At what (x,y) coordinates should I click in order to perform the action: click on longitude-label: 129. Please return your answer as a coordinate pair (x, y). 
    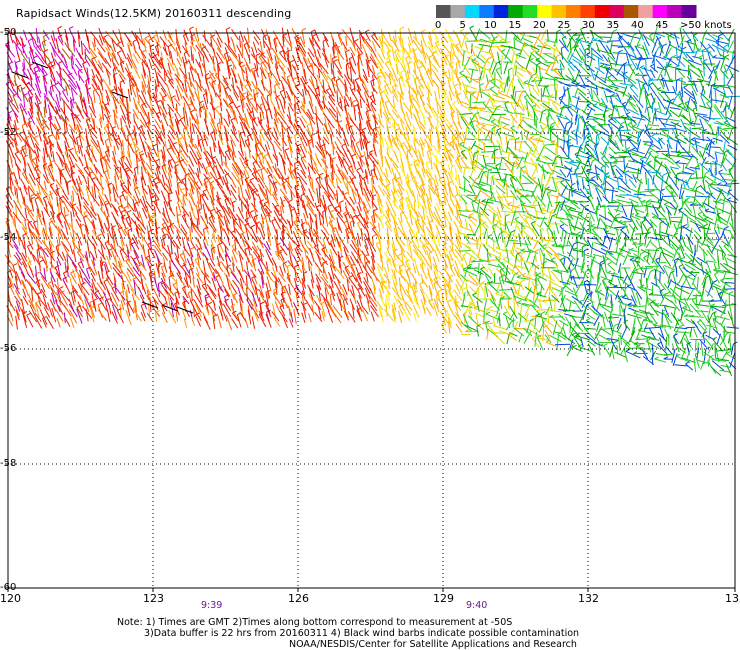
    Looking at the image, I should click on (443, 598).